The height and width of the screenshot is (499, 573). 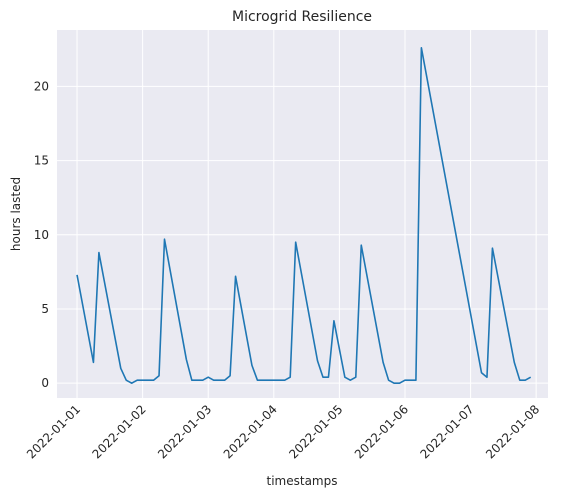 What do you see at coordinates (315, 431) in the screenshot?
I see `x-tick-label: 2022-01-05` at bounding box center [315, 431].